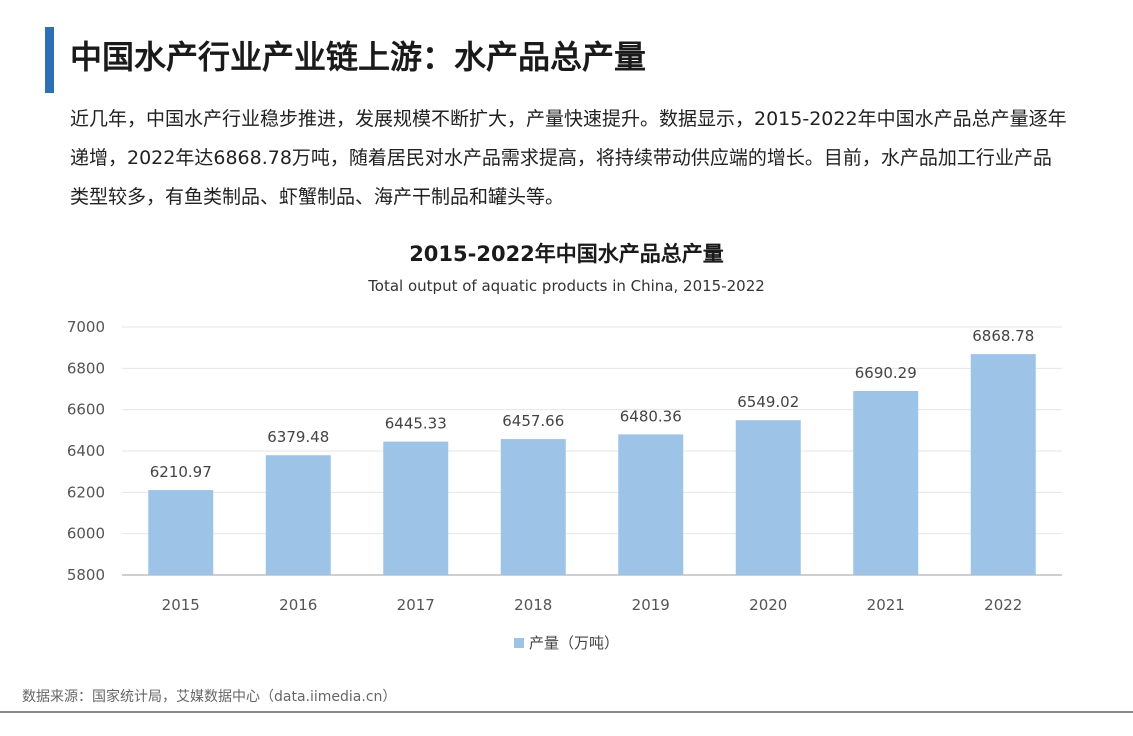  What do you see at coordinates (86, 368) in the screenshot?
I see `y-tick-label: 6800` at bounding box center [86, 368].